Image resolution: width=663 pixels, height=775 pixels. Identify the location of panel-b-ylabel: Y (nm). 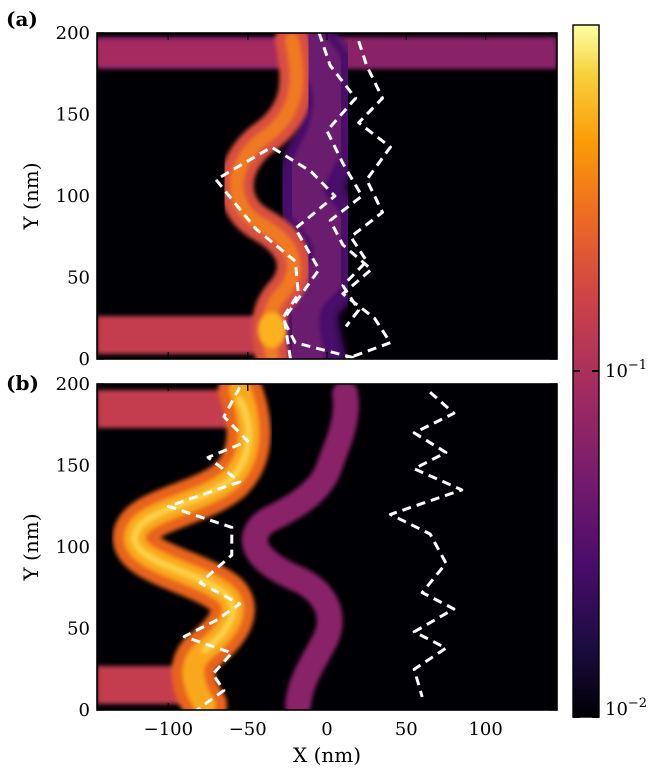
(31, 547).